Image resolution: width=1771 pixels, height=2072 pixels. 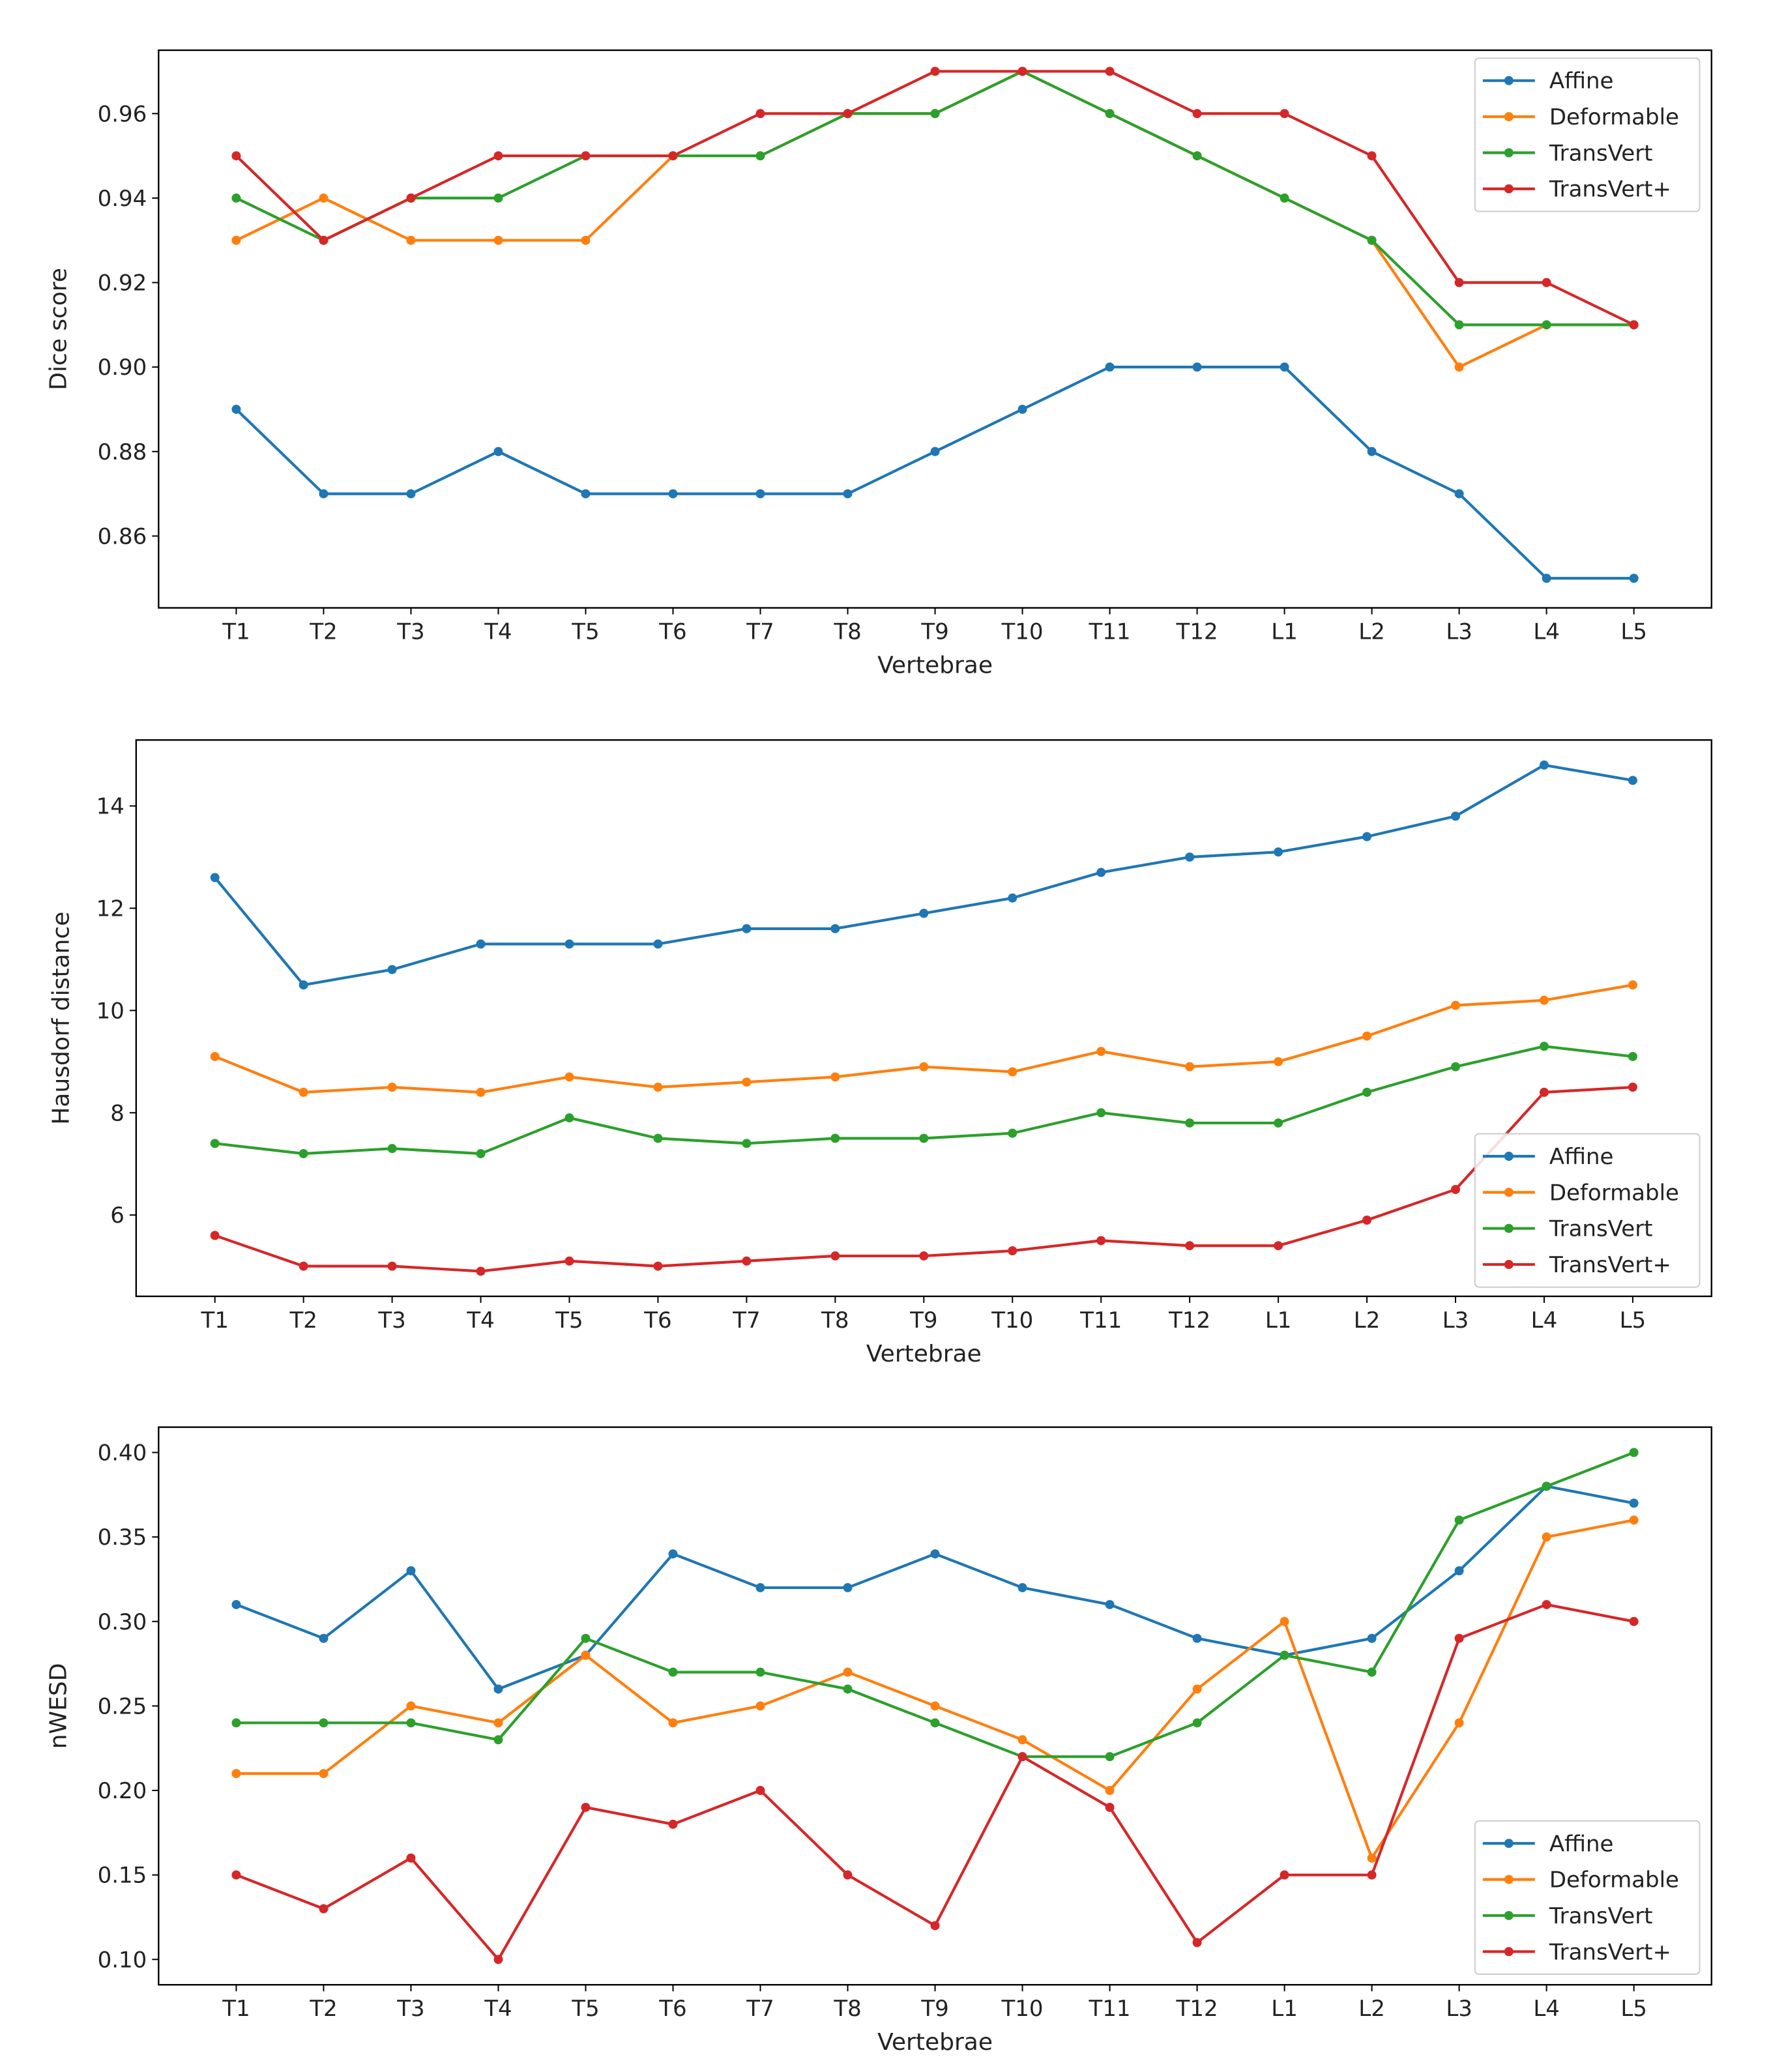 What do you see at coordinates (122, 1453) in the screenshot?
I see `y-tick-label: 0.40` at bounding box center [122, 1453].